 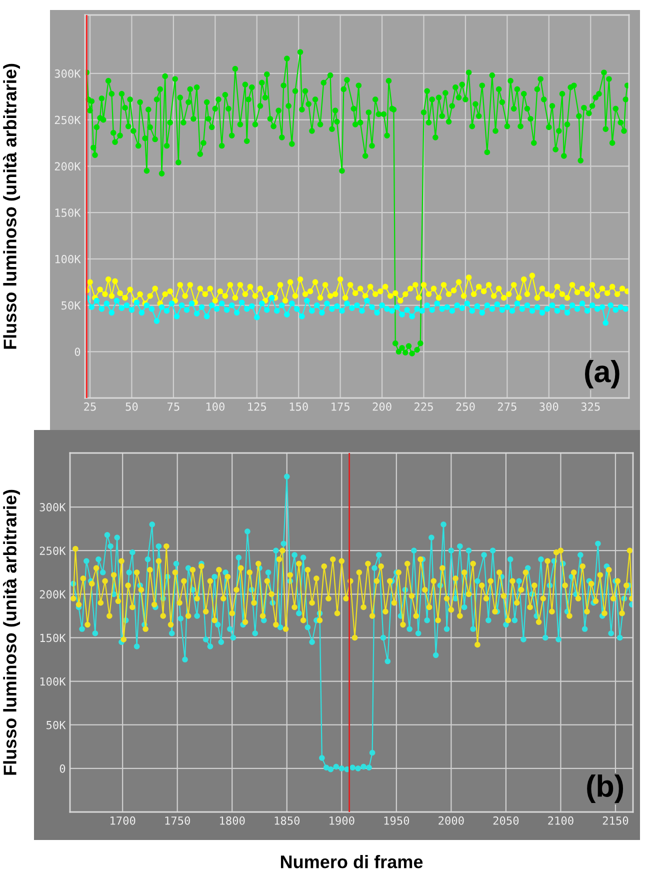 What do you see at coordinates (561, 820) in the screenshot?
I see `x-tick-label: 2100` at bounding box center [561, 820].